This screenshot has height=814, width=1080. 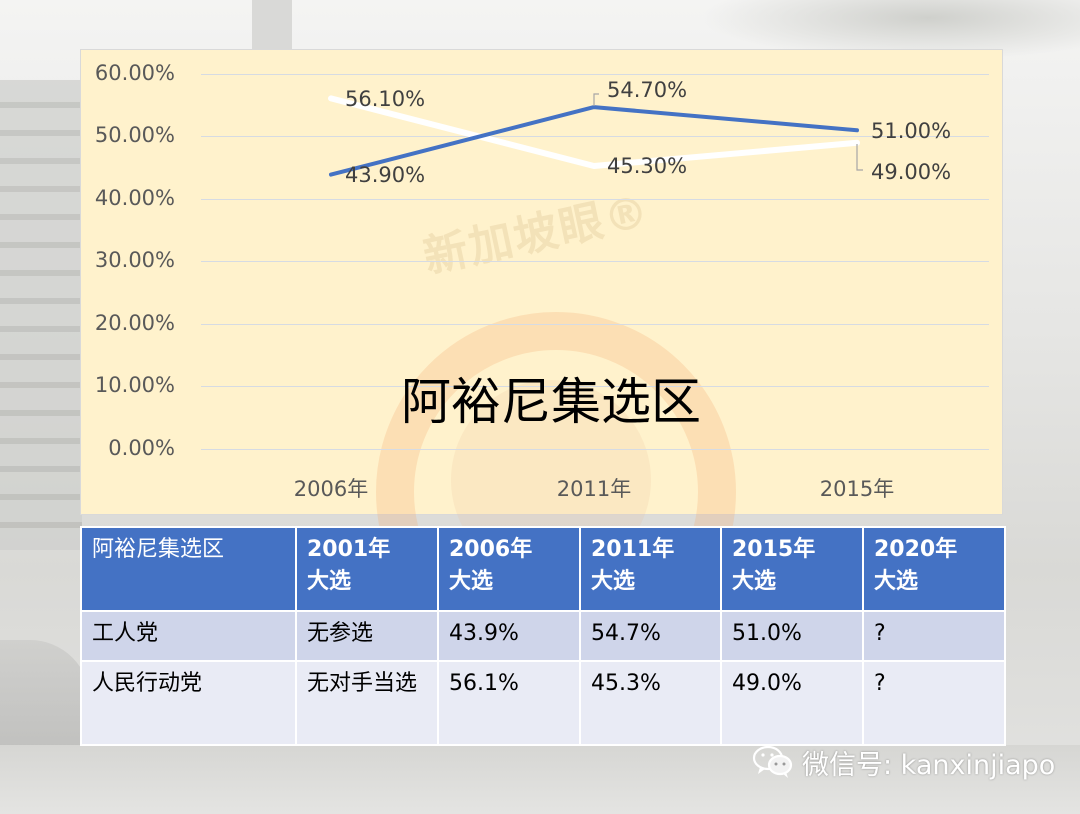 I want to click on table-cell: 工人党, so click(x=188, y=636).